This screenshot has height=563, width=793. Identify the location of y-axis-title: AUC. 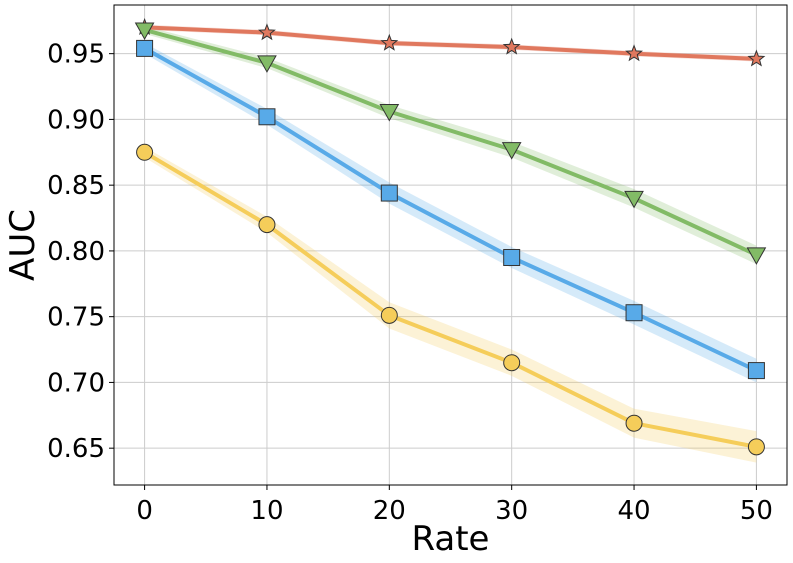
(23, 245).